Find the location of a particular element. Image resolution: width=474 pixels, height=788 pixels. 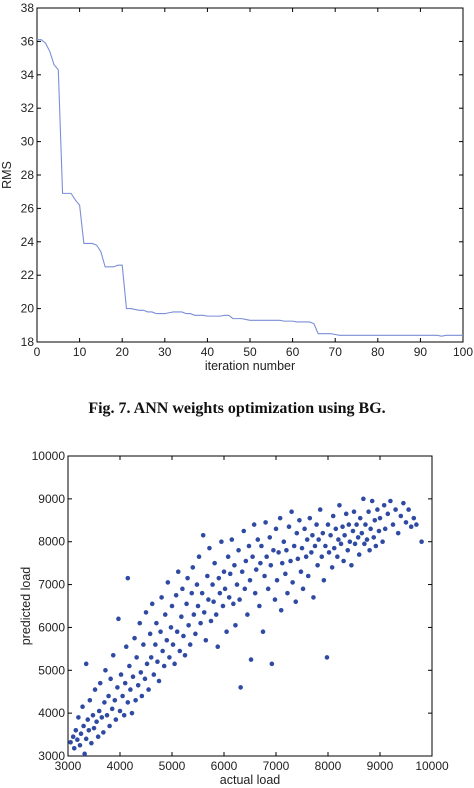

y-tick-label: 36 is located at coordinates (28, 41).